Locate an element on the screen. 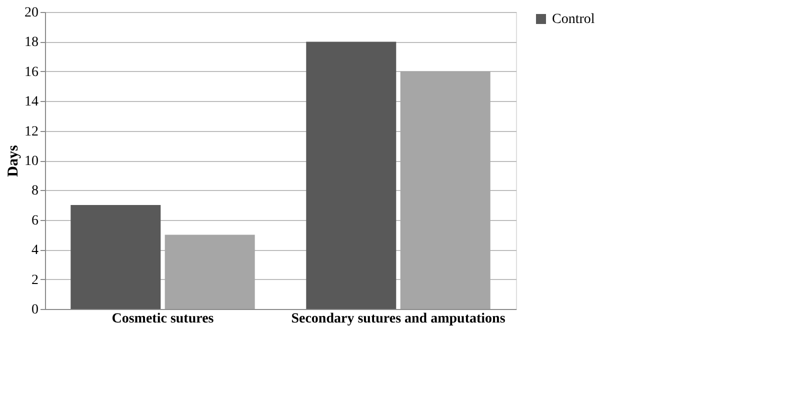  y-tick-label: 6 is located at coordinates (35, 220).